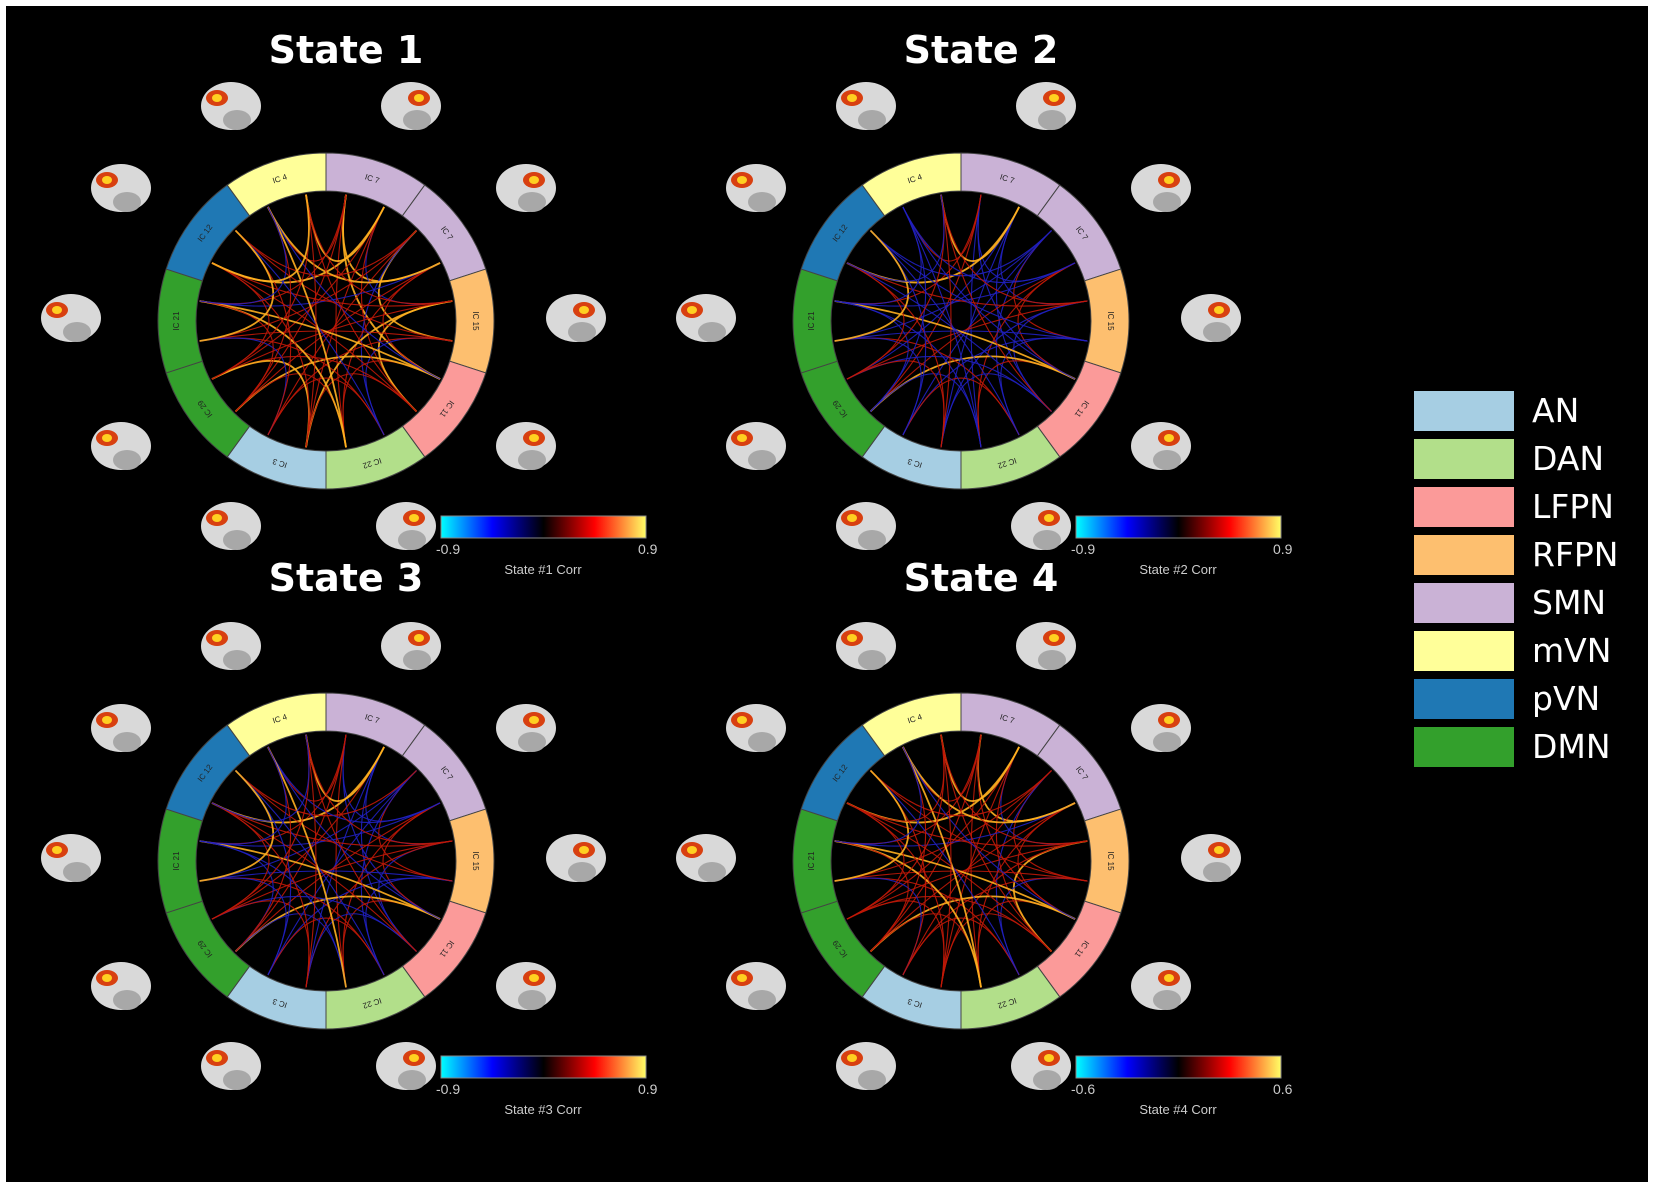 This screenshot has height=1188, width=1654. I want to click on segment-label: IC 3, so click(914, 1002).